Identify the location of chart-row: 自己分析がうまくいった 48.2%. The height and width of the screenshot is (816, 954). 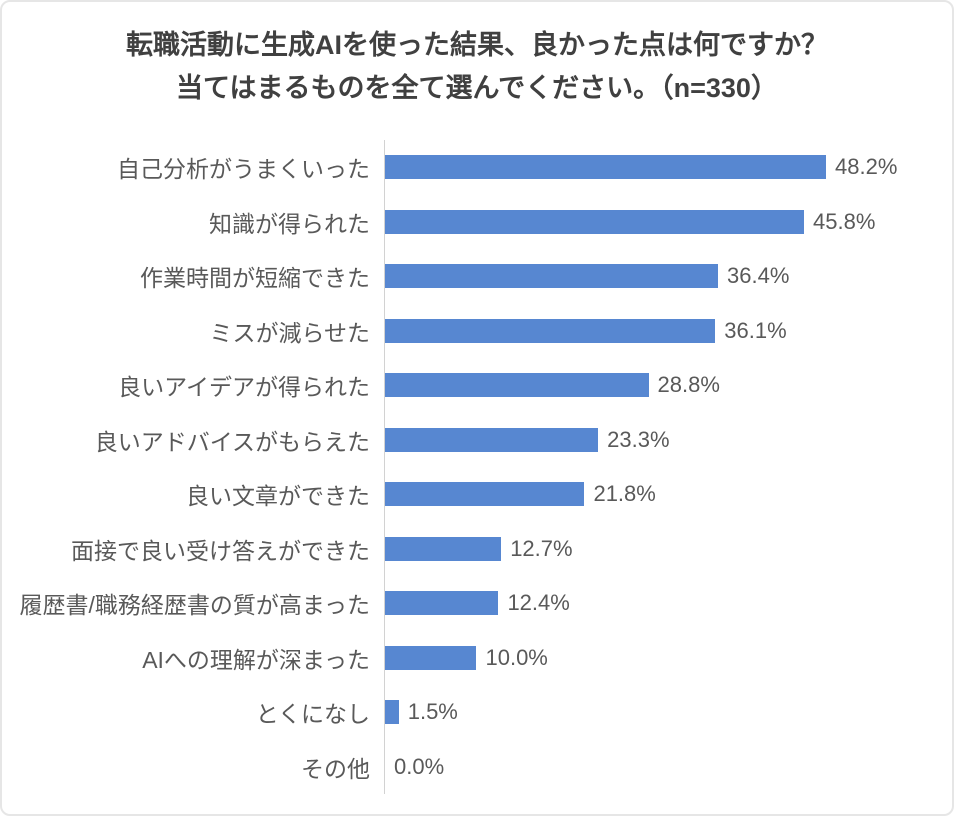
(477, 167).